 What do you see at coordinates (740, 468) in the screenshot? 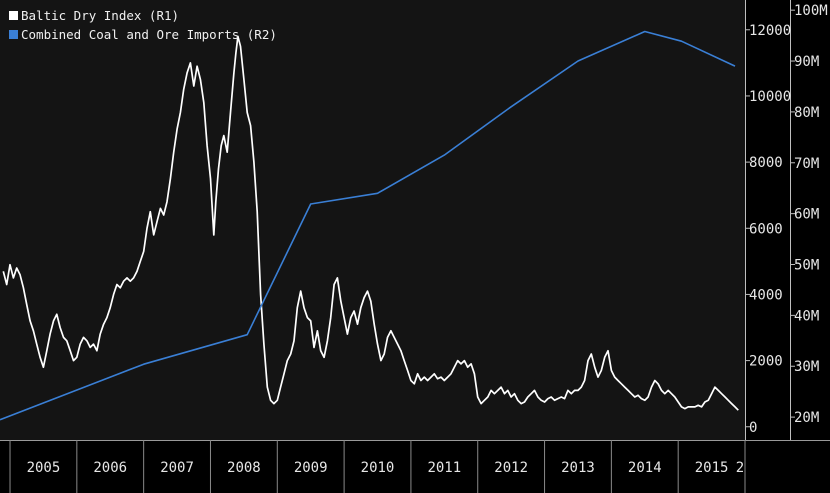
I see `x-tick-label: 2` at bounding box center [740, 468].